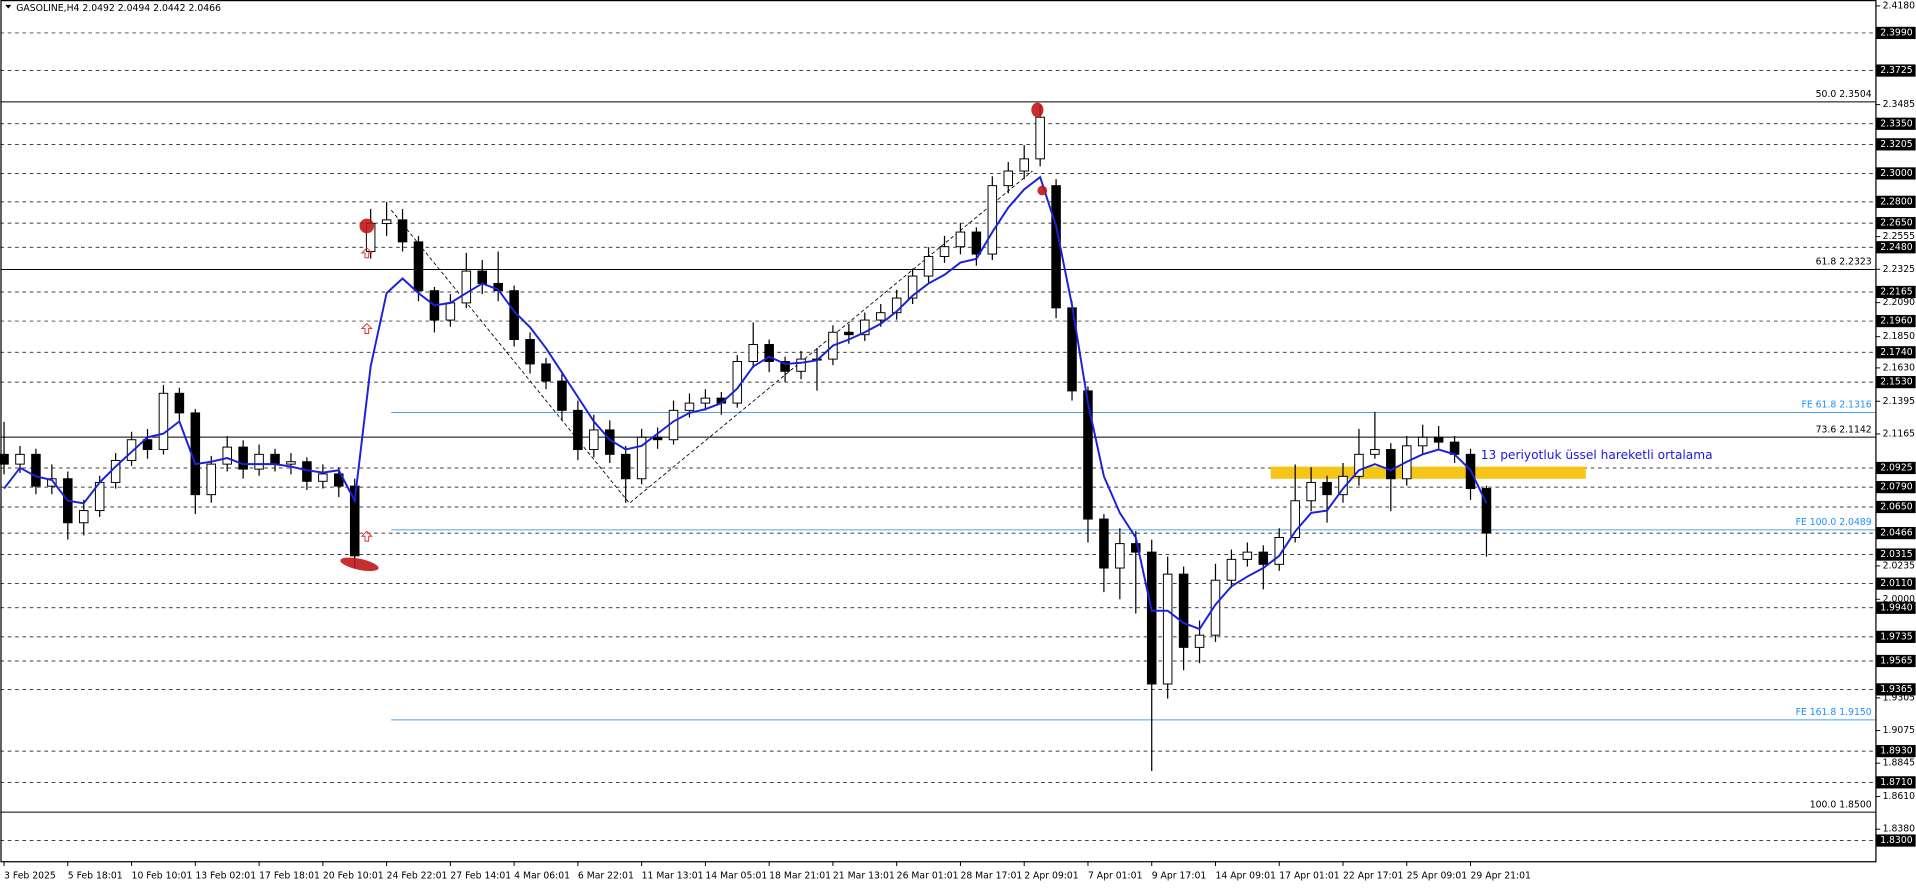 The width and height of the screenshot is (1916, 888). I want to click on x-tick-label: 17 Apr 01:01, so click(1309, 875).